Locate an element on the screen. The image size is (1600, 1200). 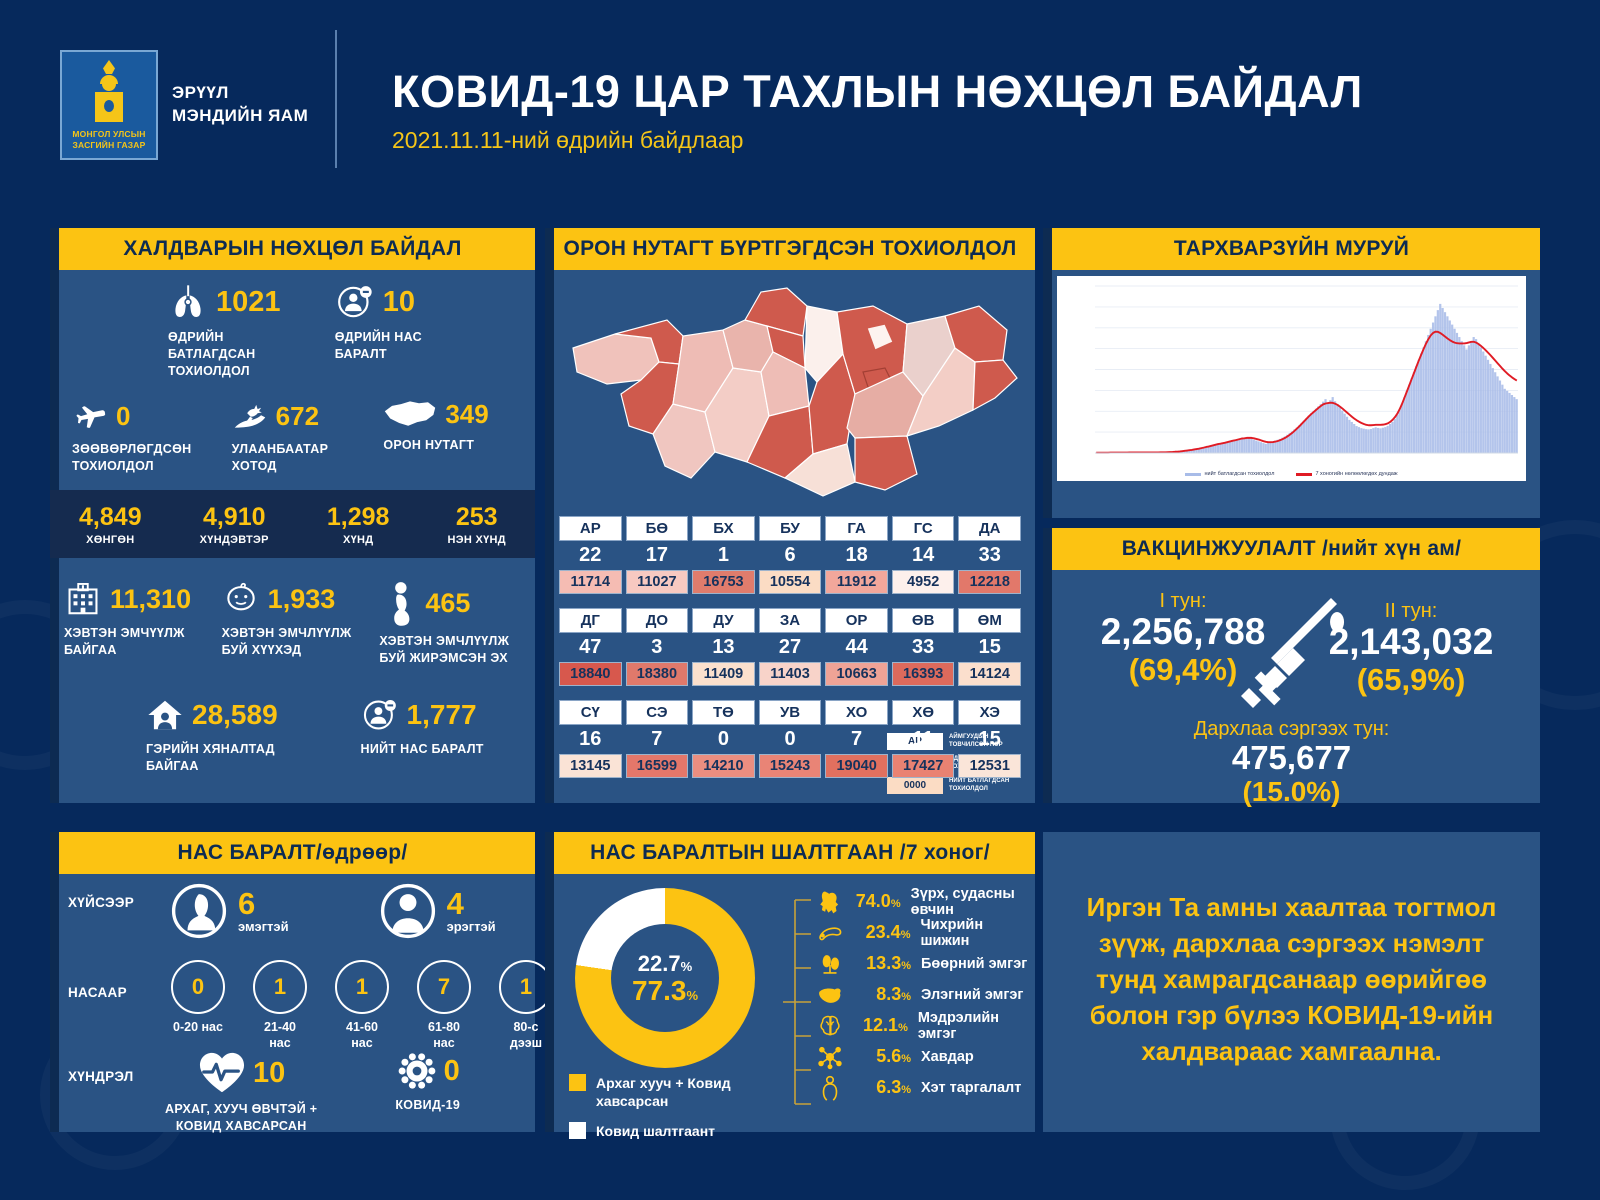
region-cell: БӨ 17 11027 is located at coordinates (657, 555).